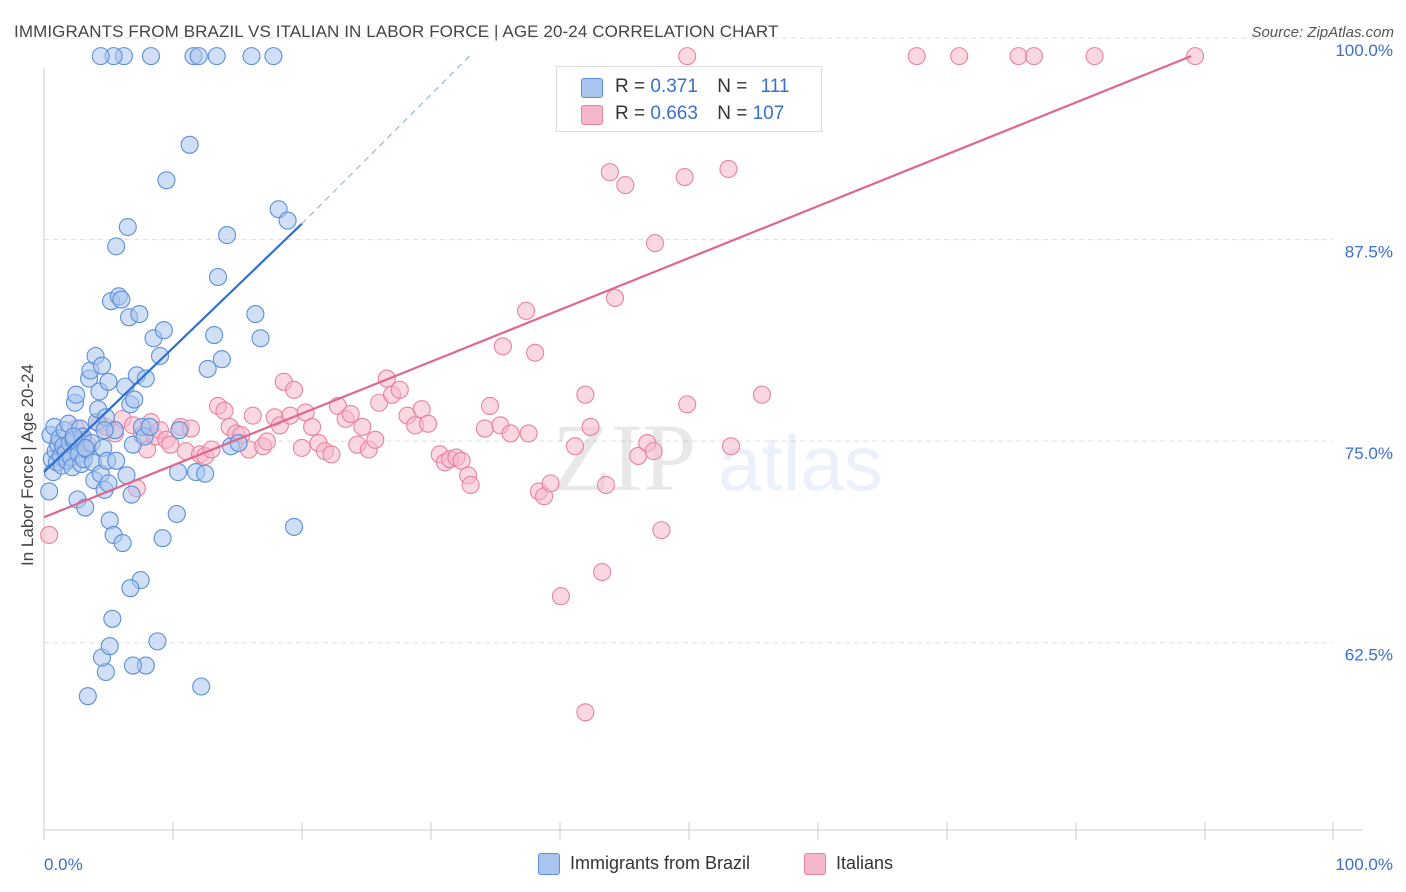 The height and width of the screenshot is (892, 1406). Describe the element at coordinates (815, 864) in the screenshot. I see `bottom-legend-swatch-italians` at that location.